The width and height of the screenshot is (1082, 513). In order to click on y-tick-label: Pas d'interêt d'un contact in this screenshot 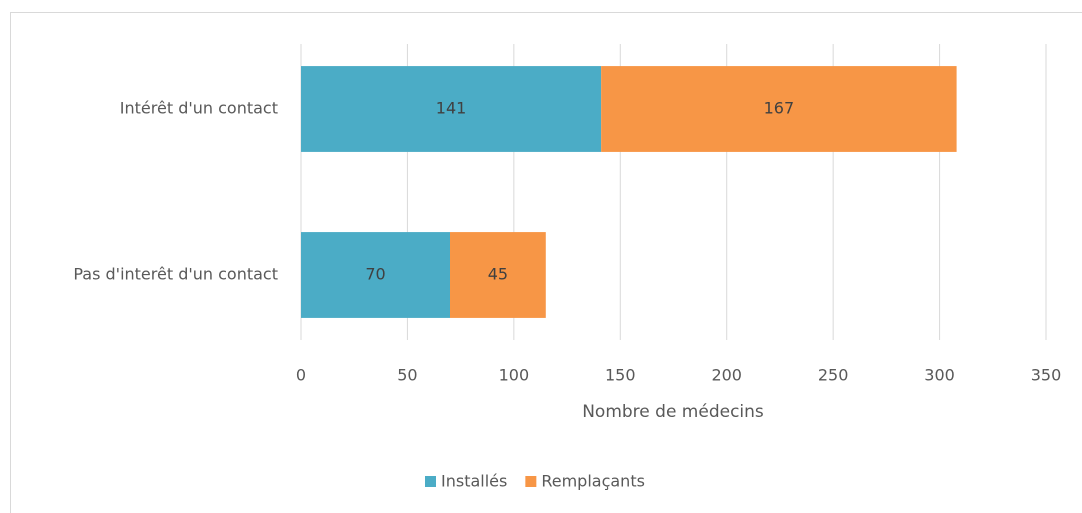, I will do `click(175, 274)`.